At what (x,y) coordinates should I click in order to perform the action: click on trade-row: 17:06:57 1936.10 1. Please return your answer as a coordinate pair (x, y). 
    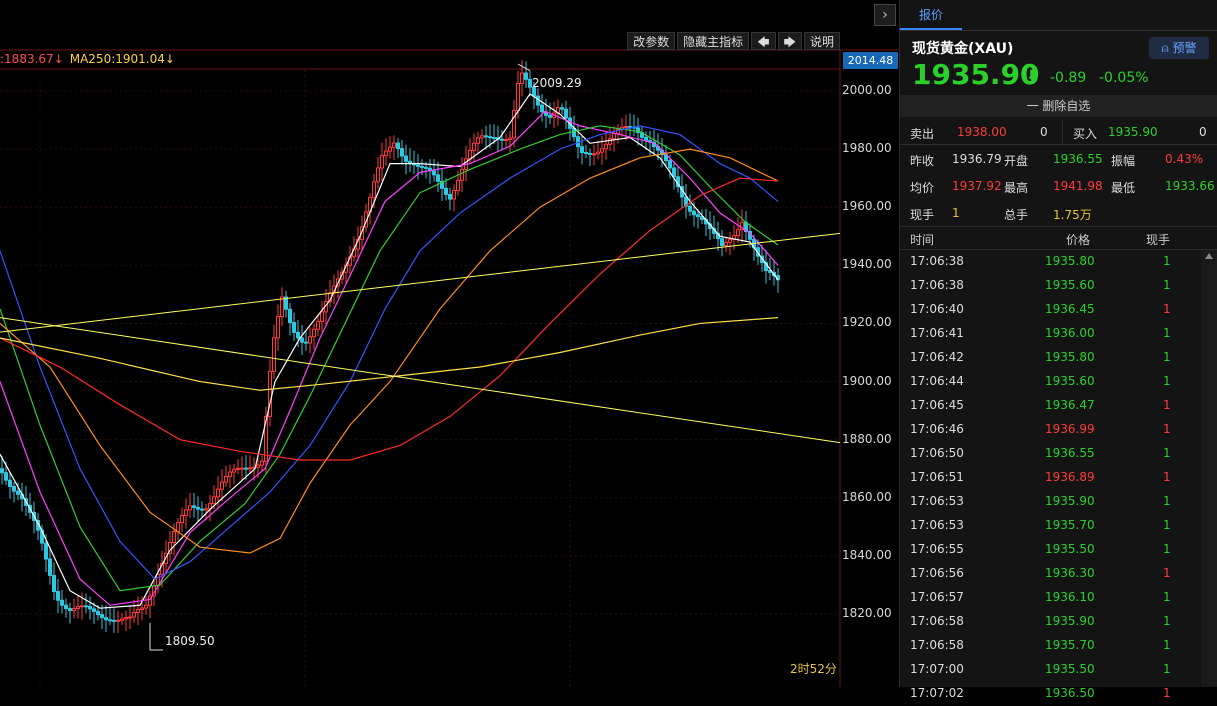
    Looking at the image, I should click on (1050, 598).